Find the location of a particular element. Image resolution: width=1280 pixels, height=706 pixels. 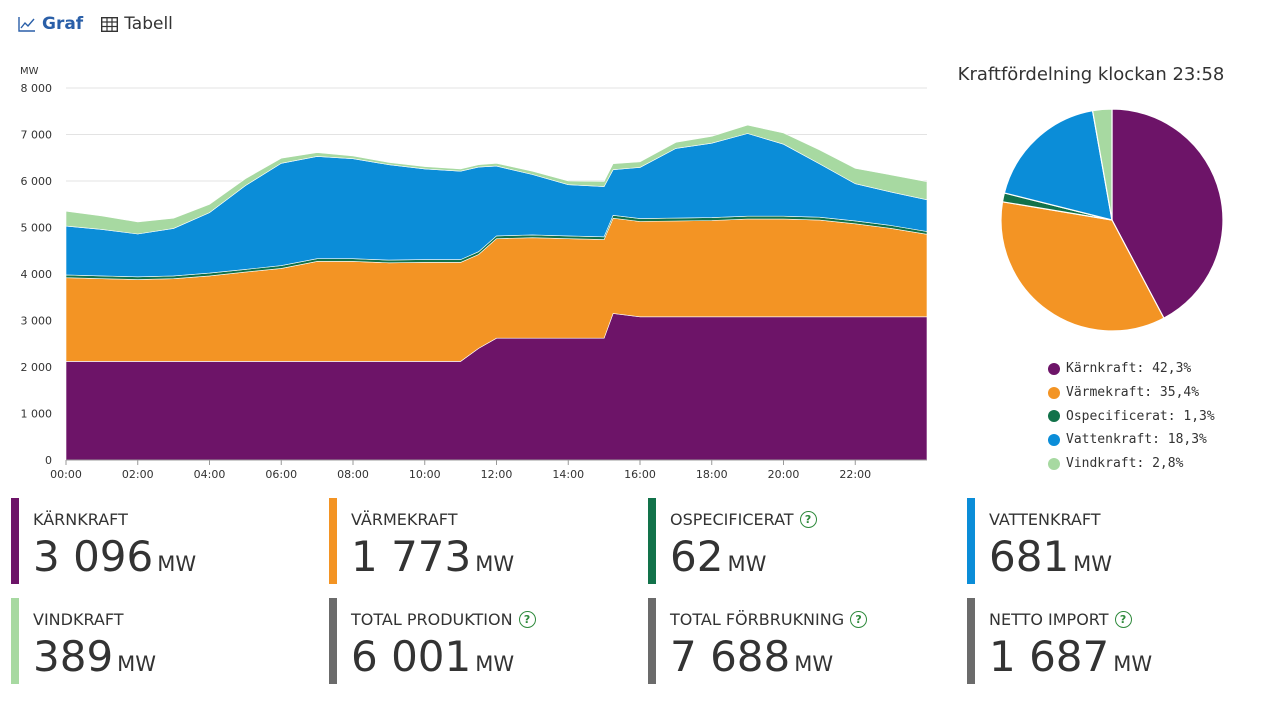

y-tick-label: 8 000 is located at coordinates (37, 88).